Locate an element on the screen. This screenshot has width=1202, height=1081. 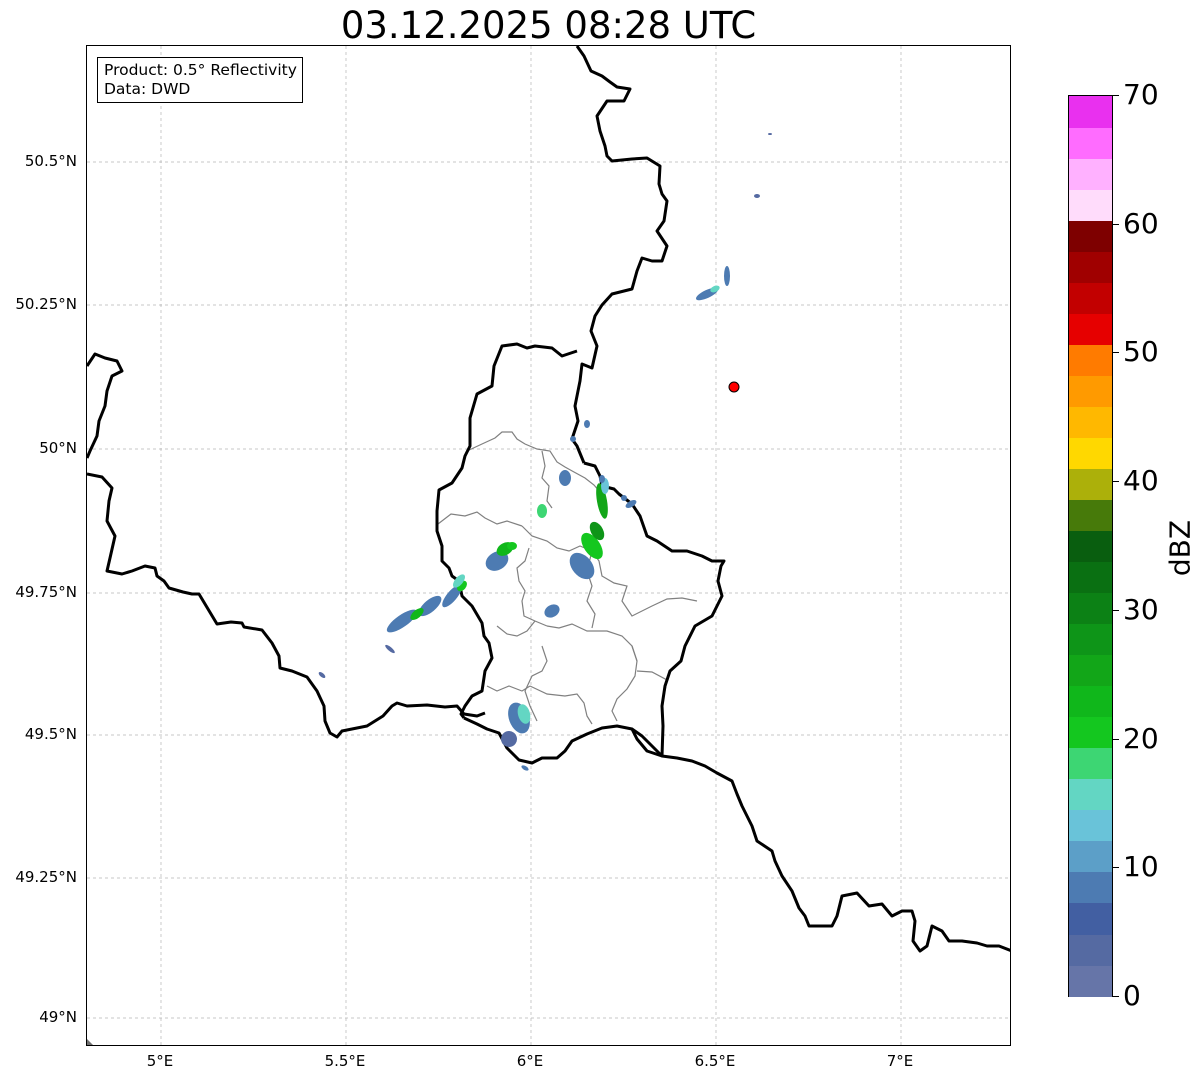
lat-label-49-5: 49.5°N is located at coordinates (50, 734).